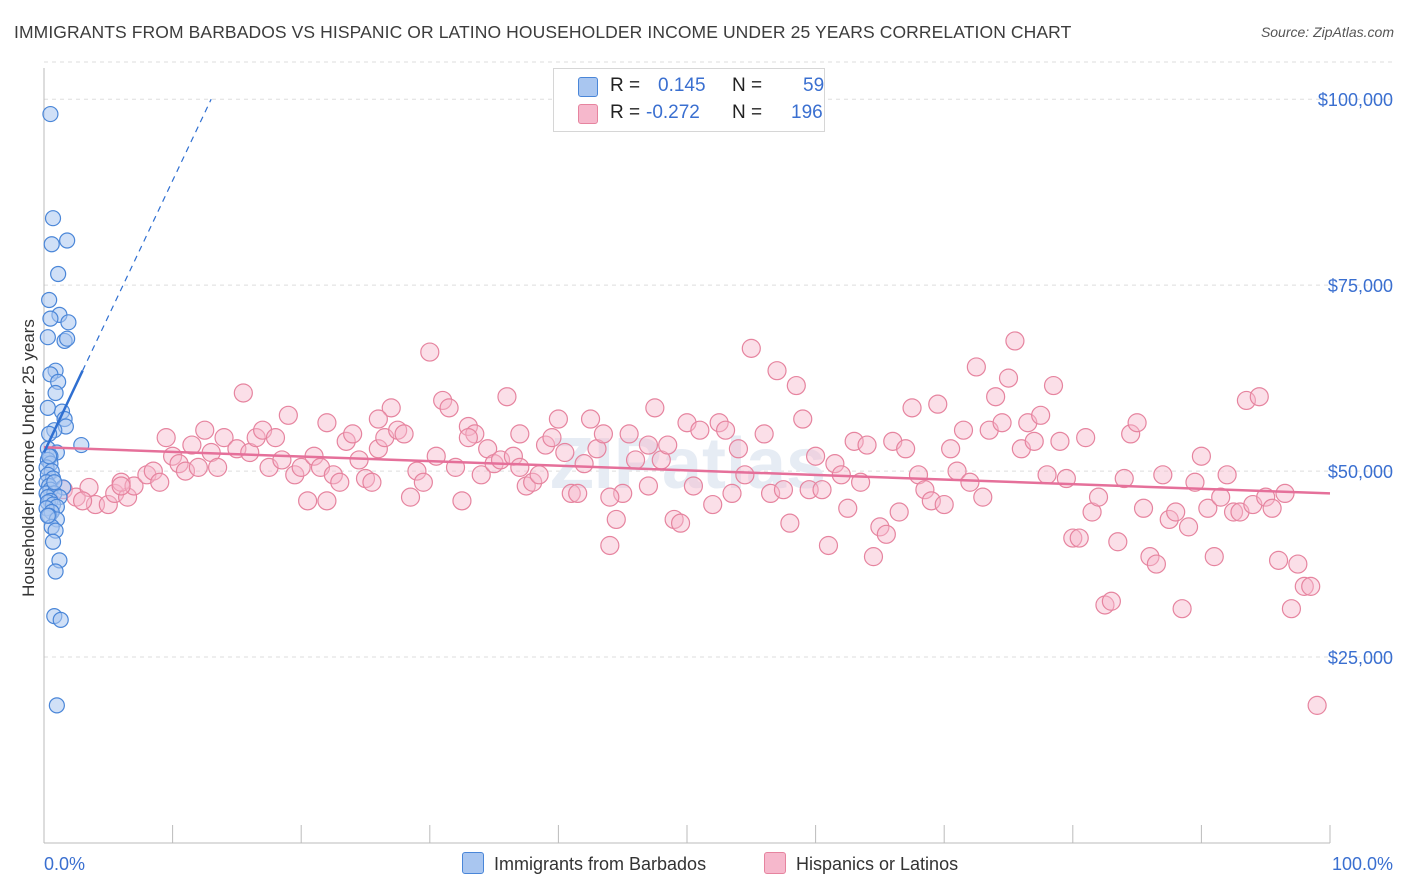 This screenshot has width=1406, height=892. I want to click on trend-line-barbados, so click(63, 412).